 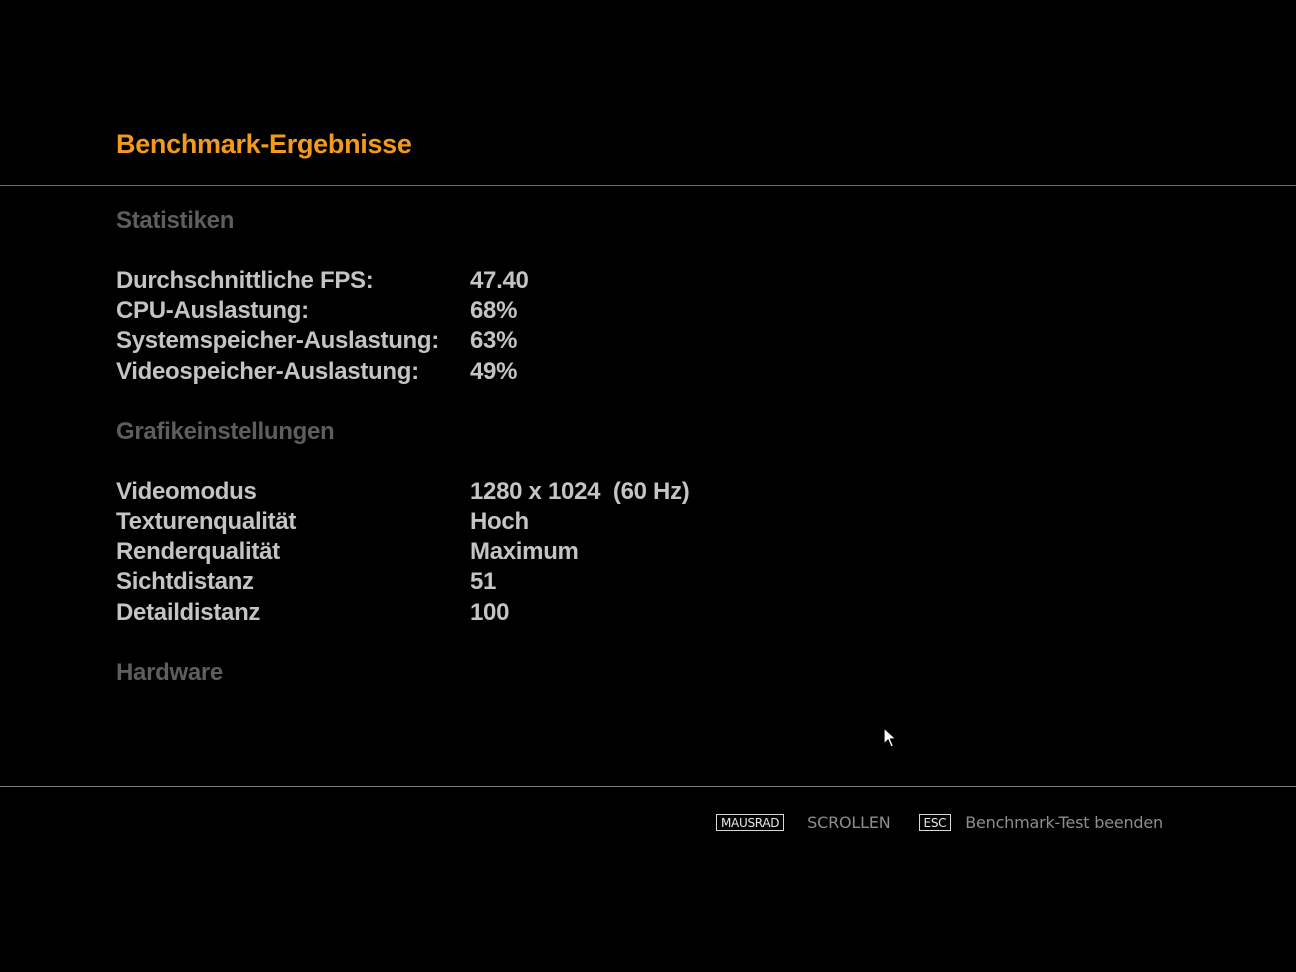 I want to click on stat-row-video-memory: Videospeicher-Auslastung: 49%, so click(x=566, y=372).